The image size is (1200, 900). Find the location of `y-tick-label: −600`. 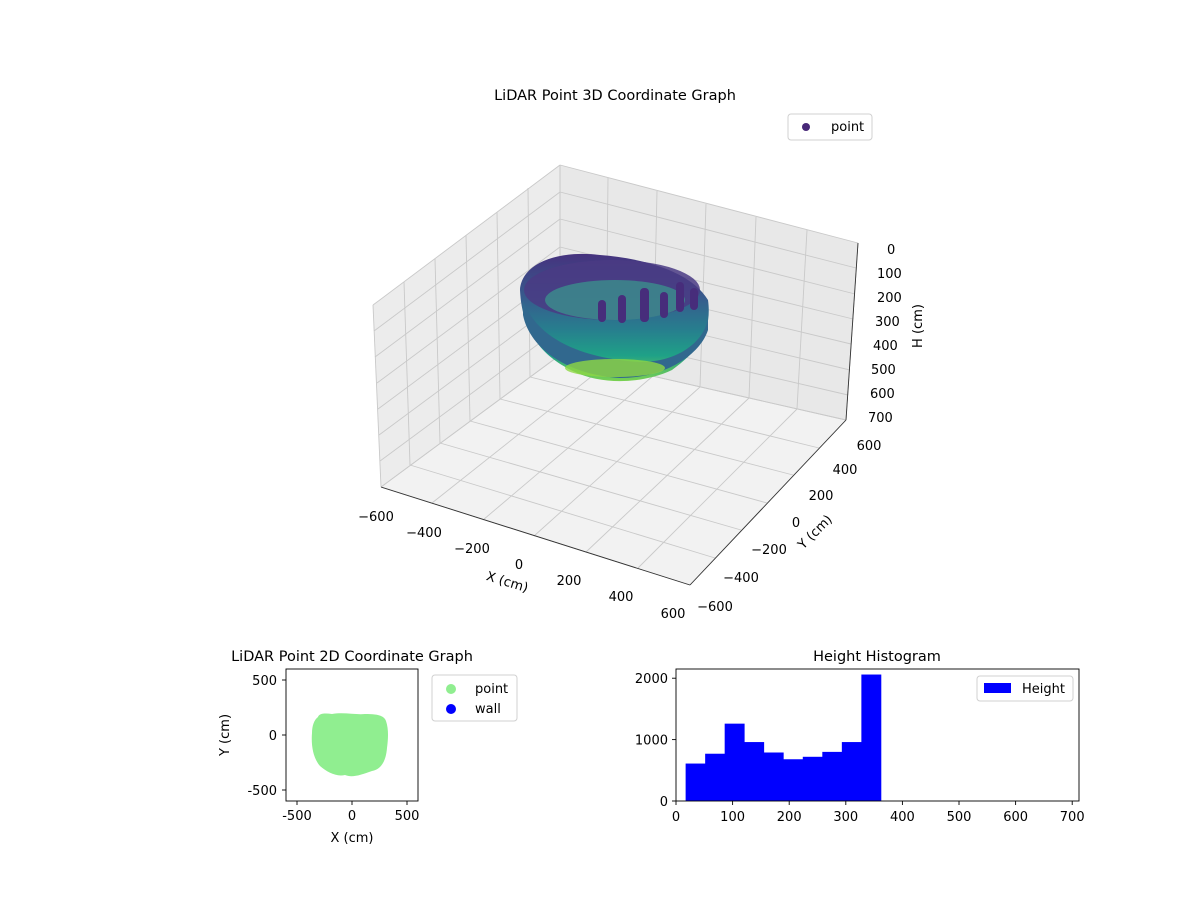

y-tick-label: −600 is located at coordinates (715, 607).